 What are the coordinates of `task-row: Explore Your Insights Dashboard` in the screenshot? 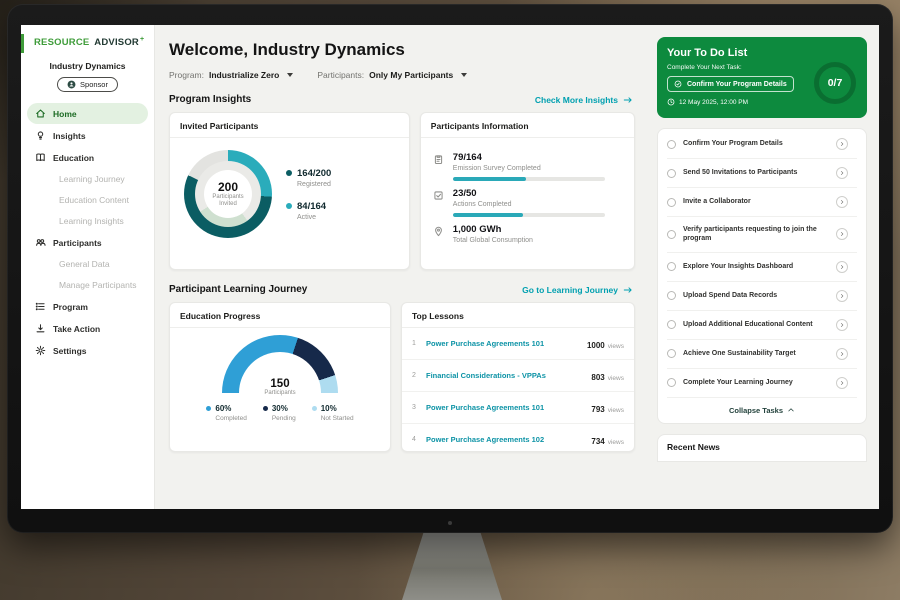 It's located at (762, 267).